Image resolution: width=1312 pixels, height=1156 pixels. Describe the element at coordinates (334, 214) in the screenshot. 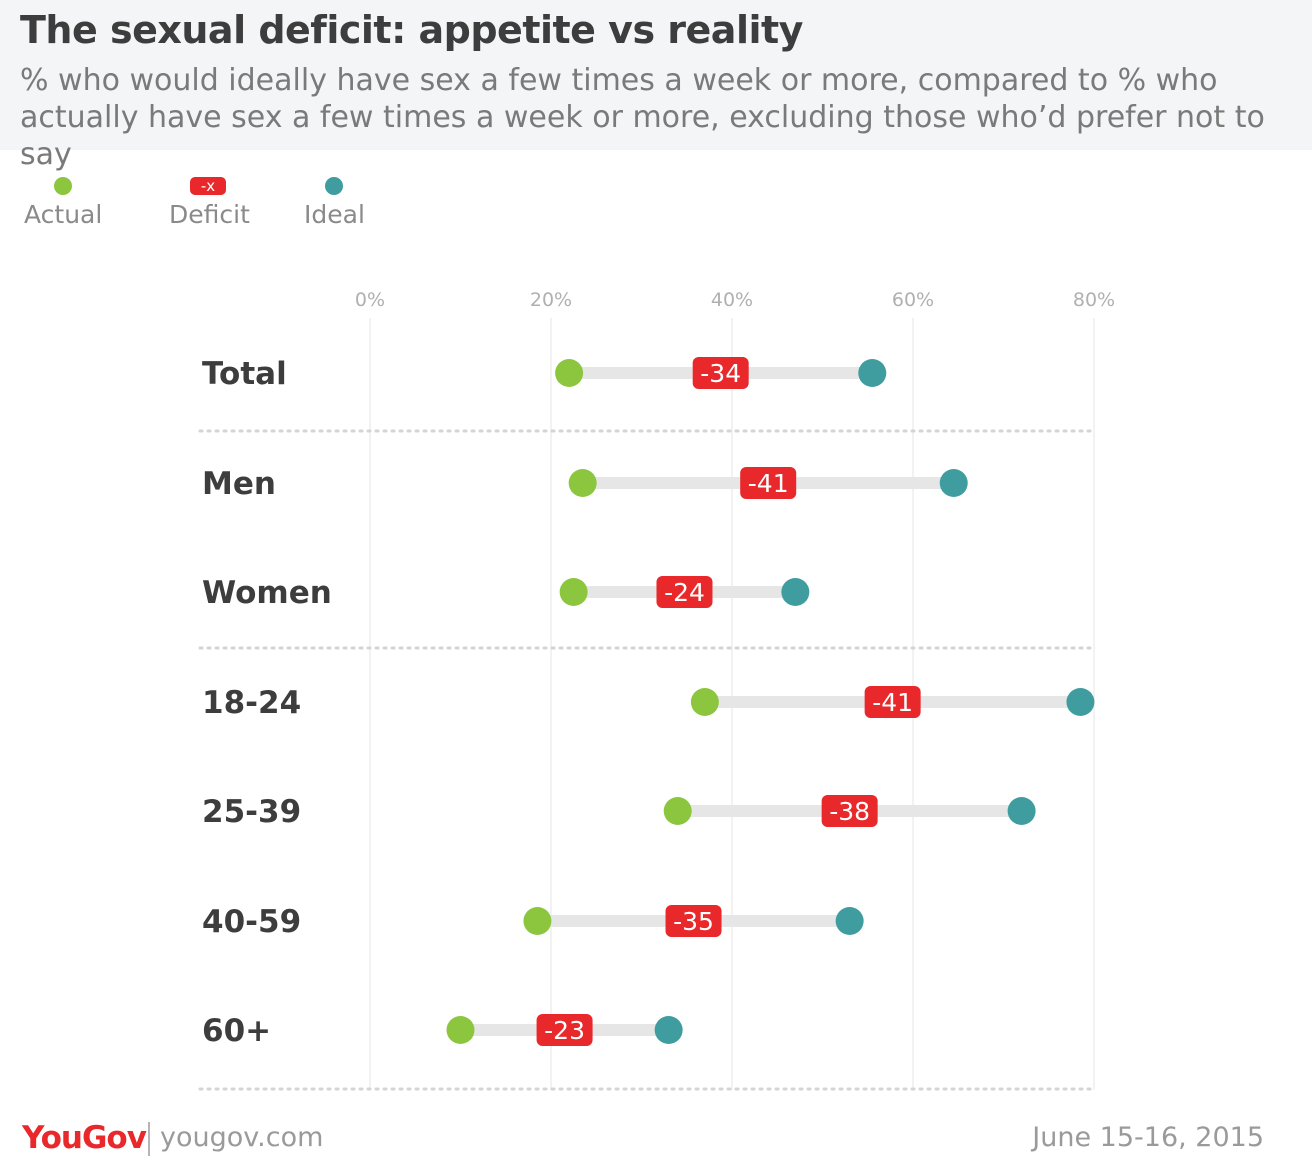

I see `legend-ideal-label: Ideal` at that location.